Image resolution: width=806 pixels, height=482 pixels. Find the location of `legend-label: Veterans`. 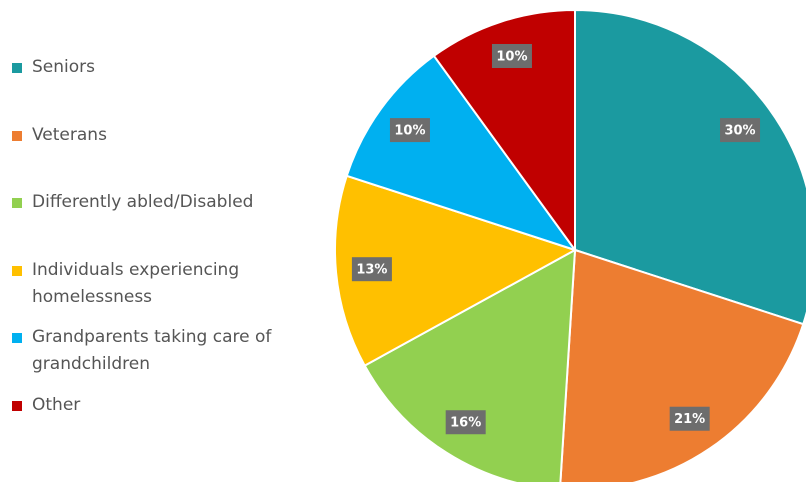

legend-label: Veterans is located at coordinates (69, 134).